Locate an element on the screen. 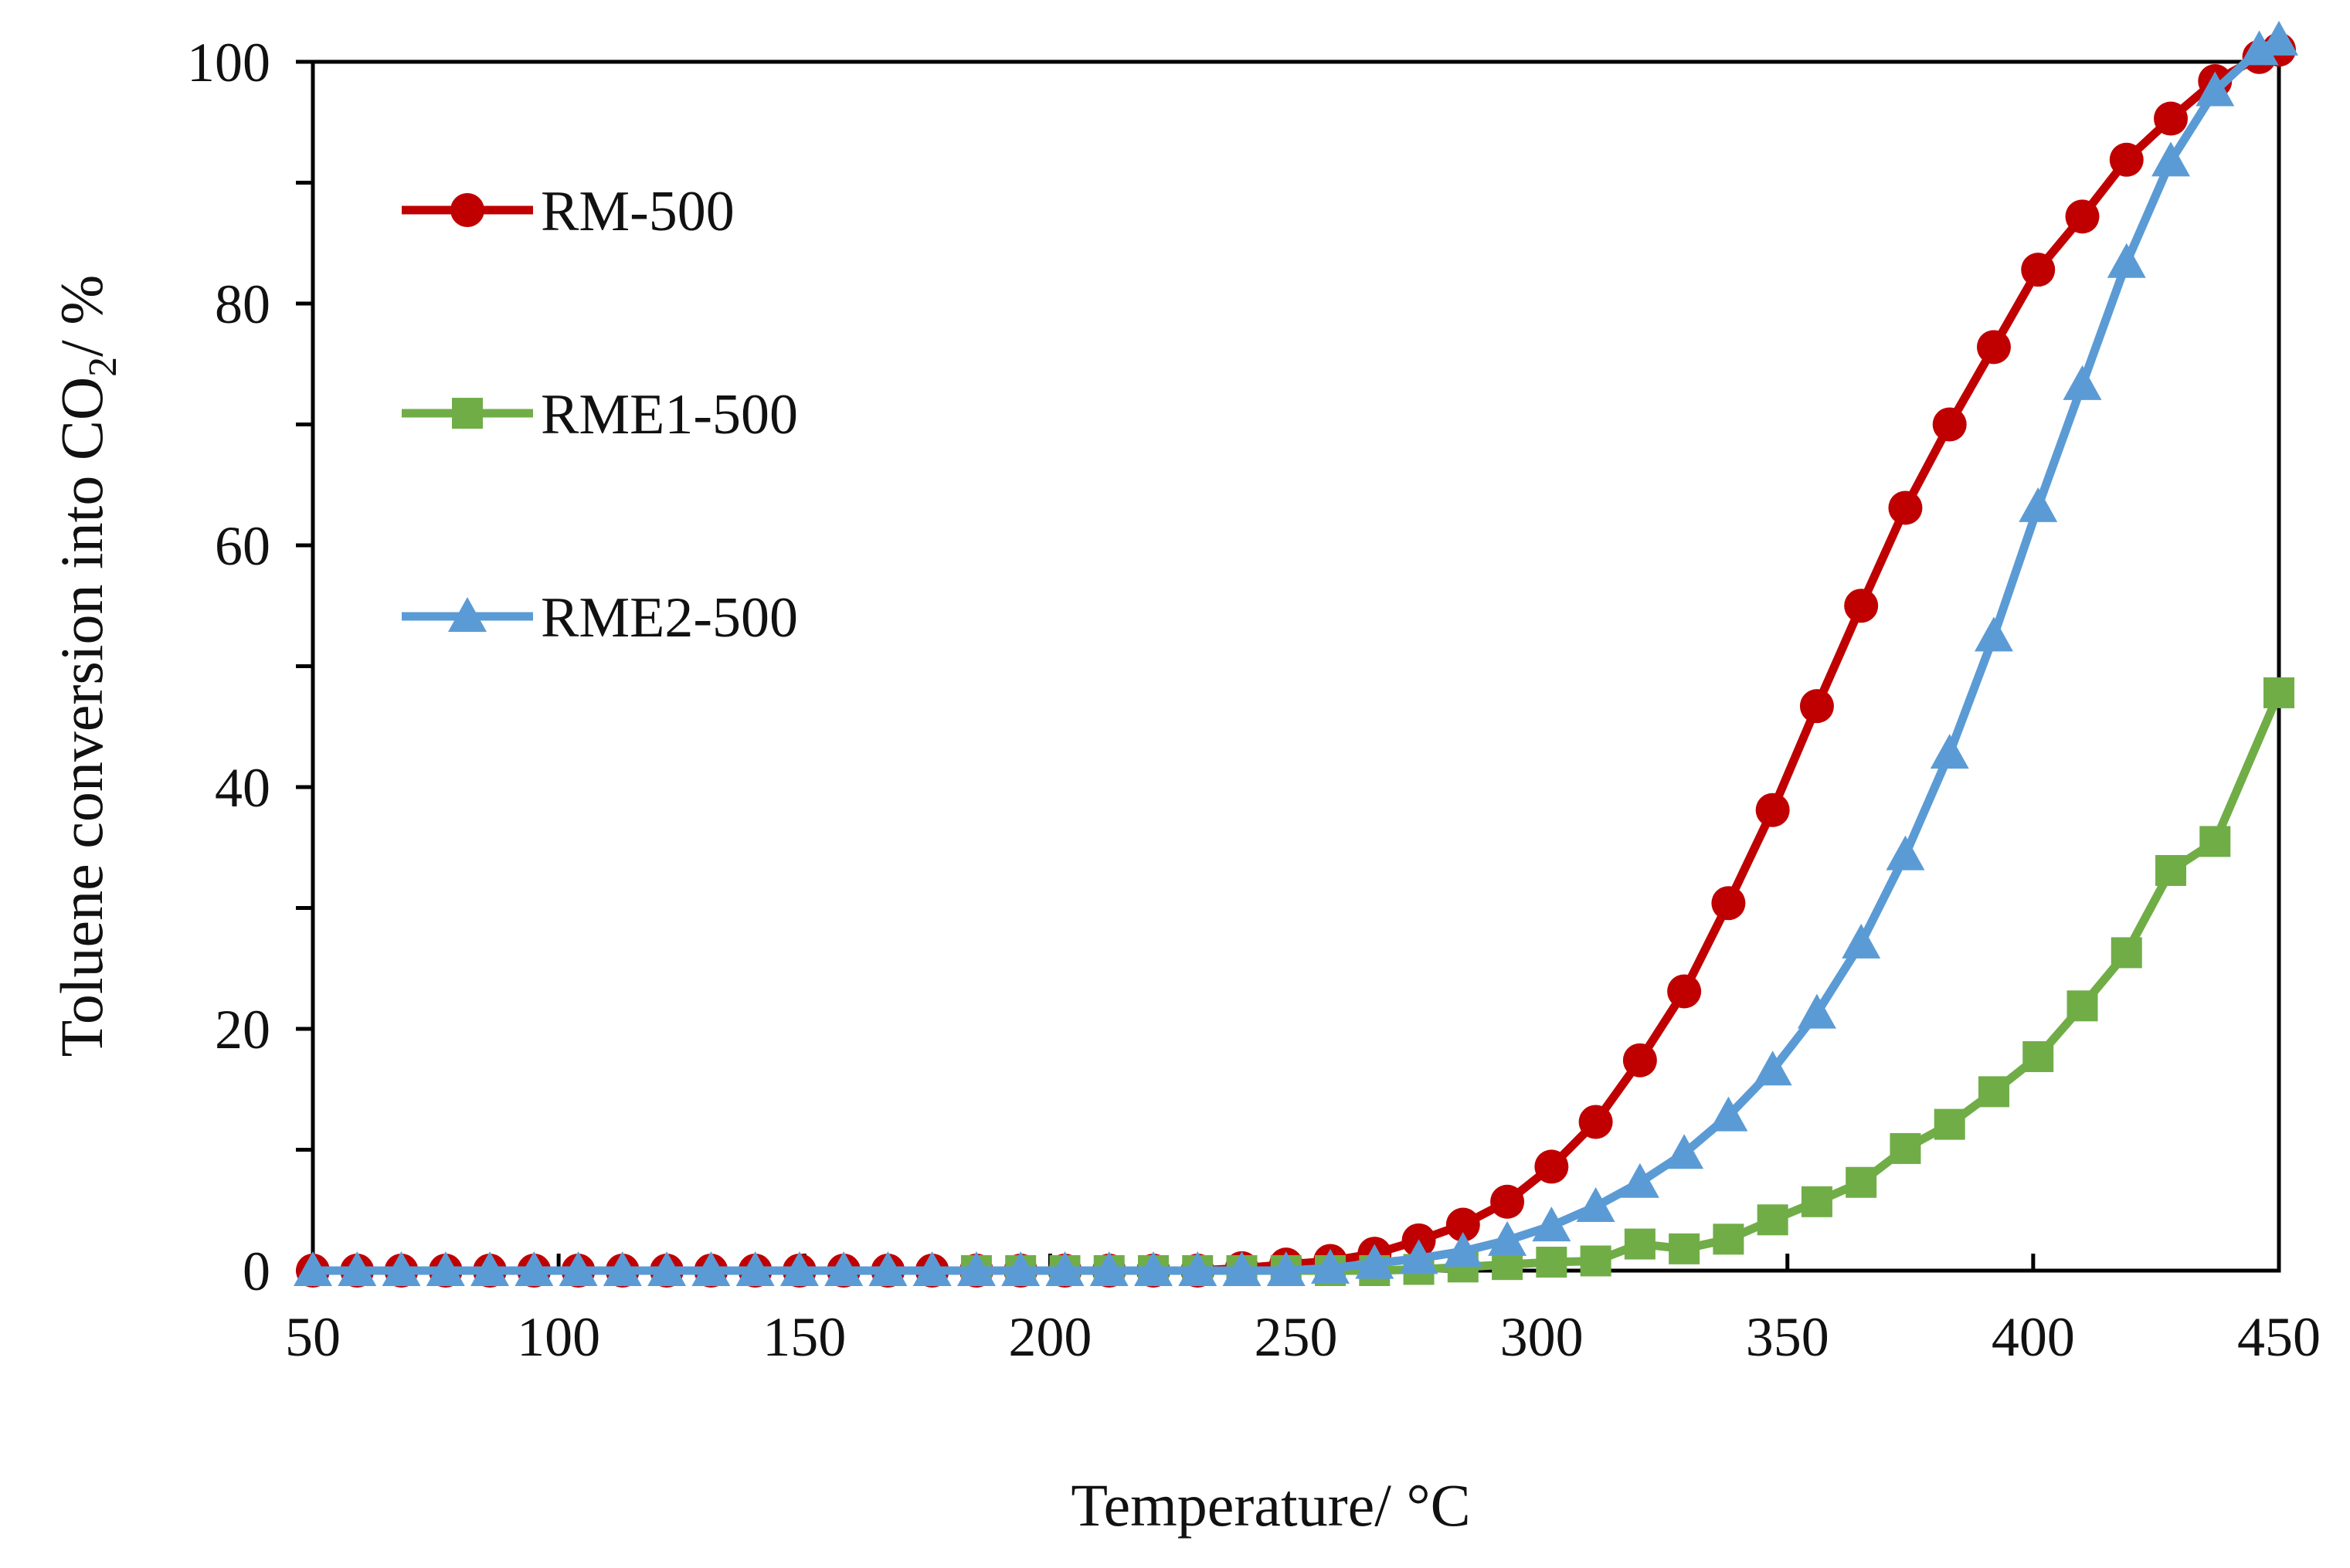 Image resolution: width=2350 pixels, height=1568 pixels. x-axis-title: Temperature/ °C is located at coordinates (1270, 1505).